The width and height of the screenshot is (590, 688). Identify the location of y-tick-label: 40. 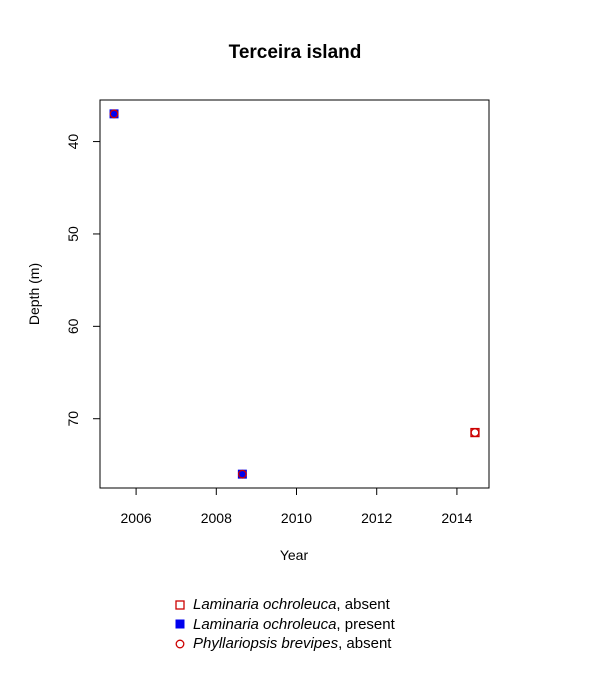
(73, 142).